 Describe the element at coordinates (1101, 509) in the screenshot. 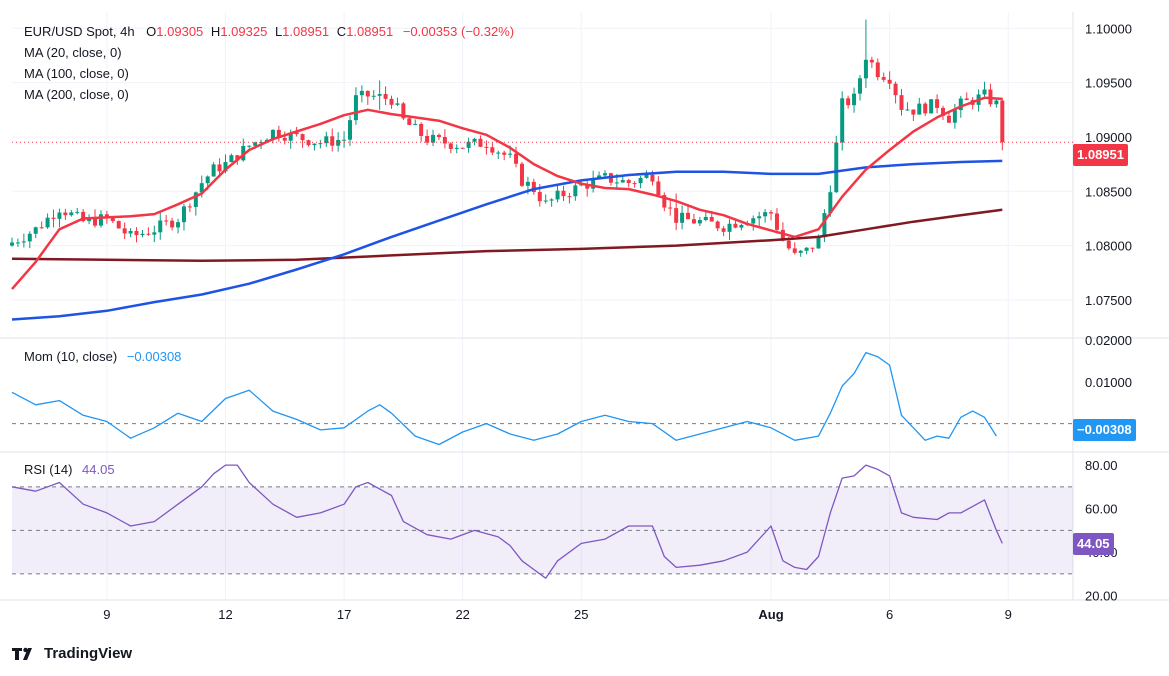

I see `rsi-tick-label: 60.00` at that location.